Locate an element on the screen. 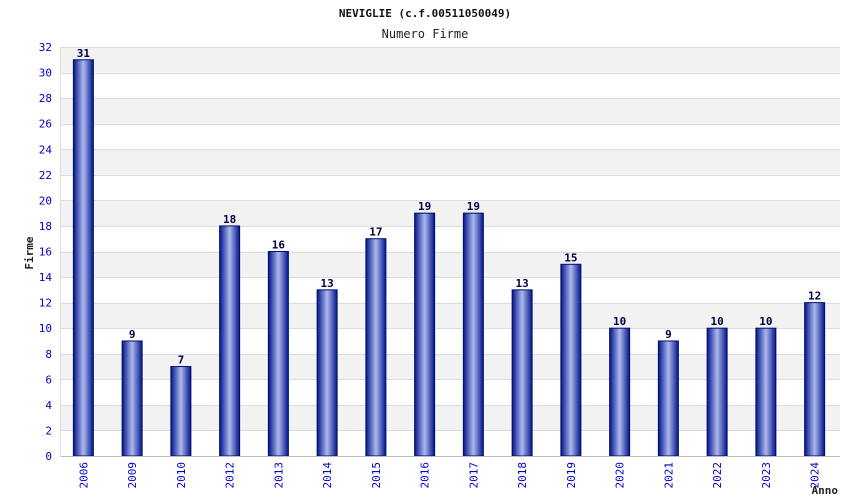 This screenshot has width=850, height=500. data-label: 18 is located at coordinates (229, 219).